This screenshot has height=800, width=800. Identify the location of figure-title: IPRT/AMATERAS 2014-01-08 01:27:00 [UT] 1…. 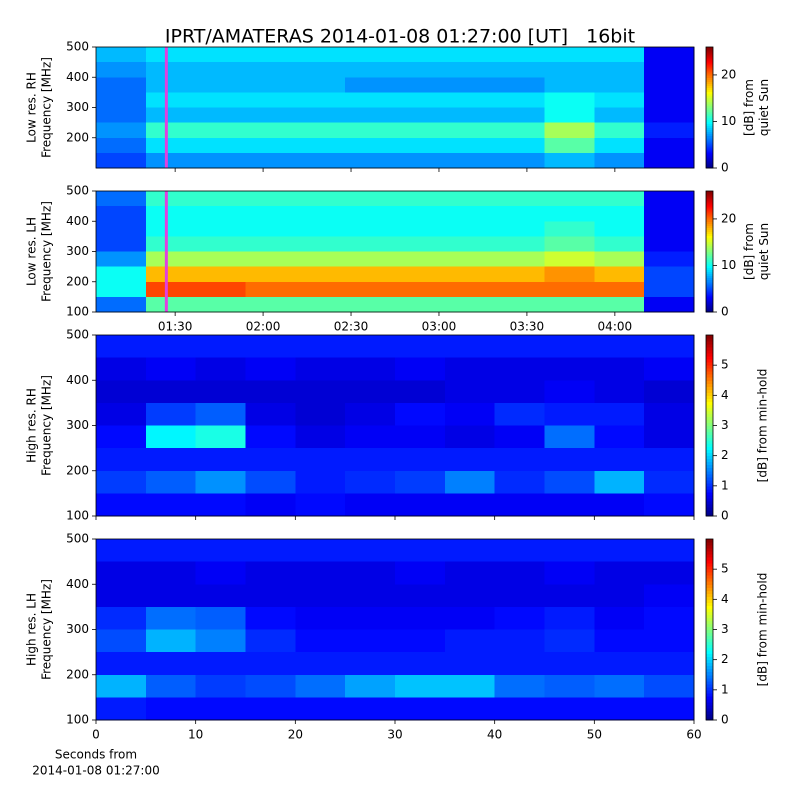
(400, 37).